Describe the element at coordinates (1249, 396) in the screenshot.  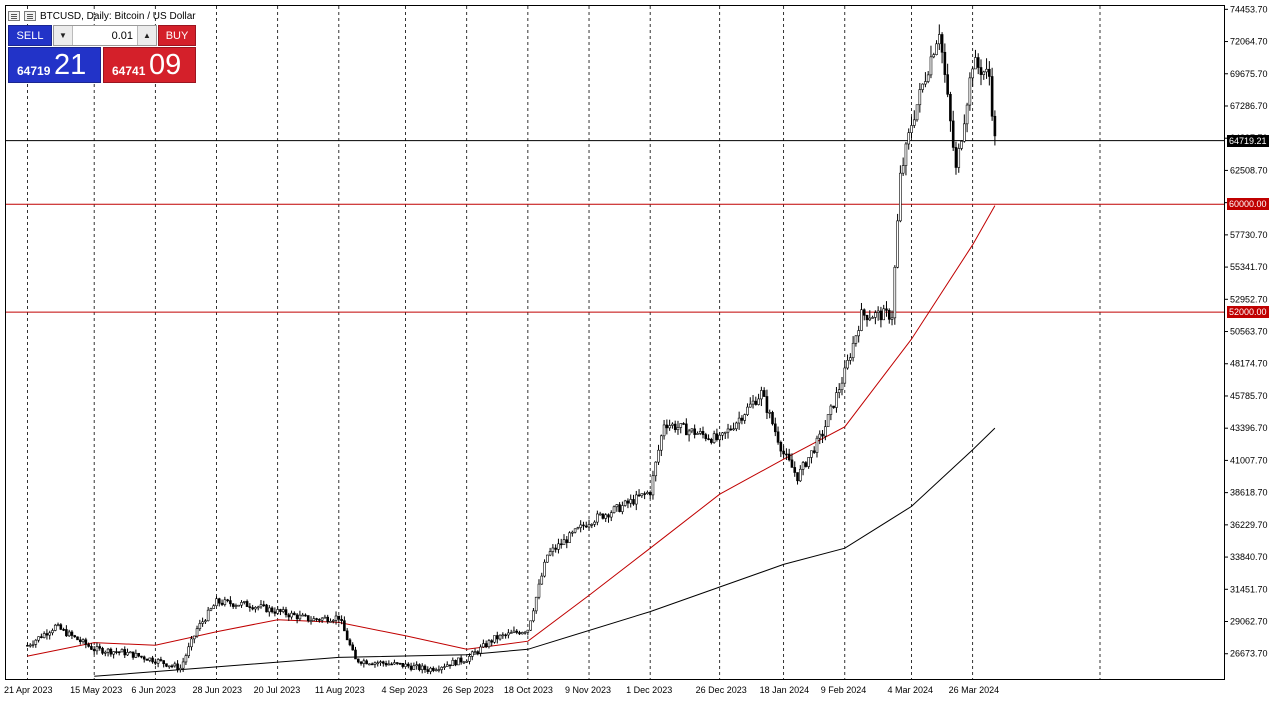
I see `price-axis-label: 45785.70` at that location.